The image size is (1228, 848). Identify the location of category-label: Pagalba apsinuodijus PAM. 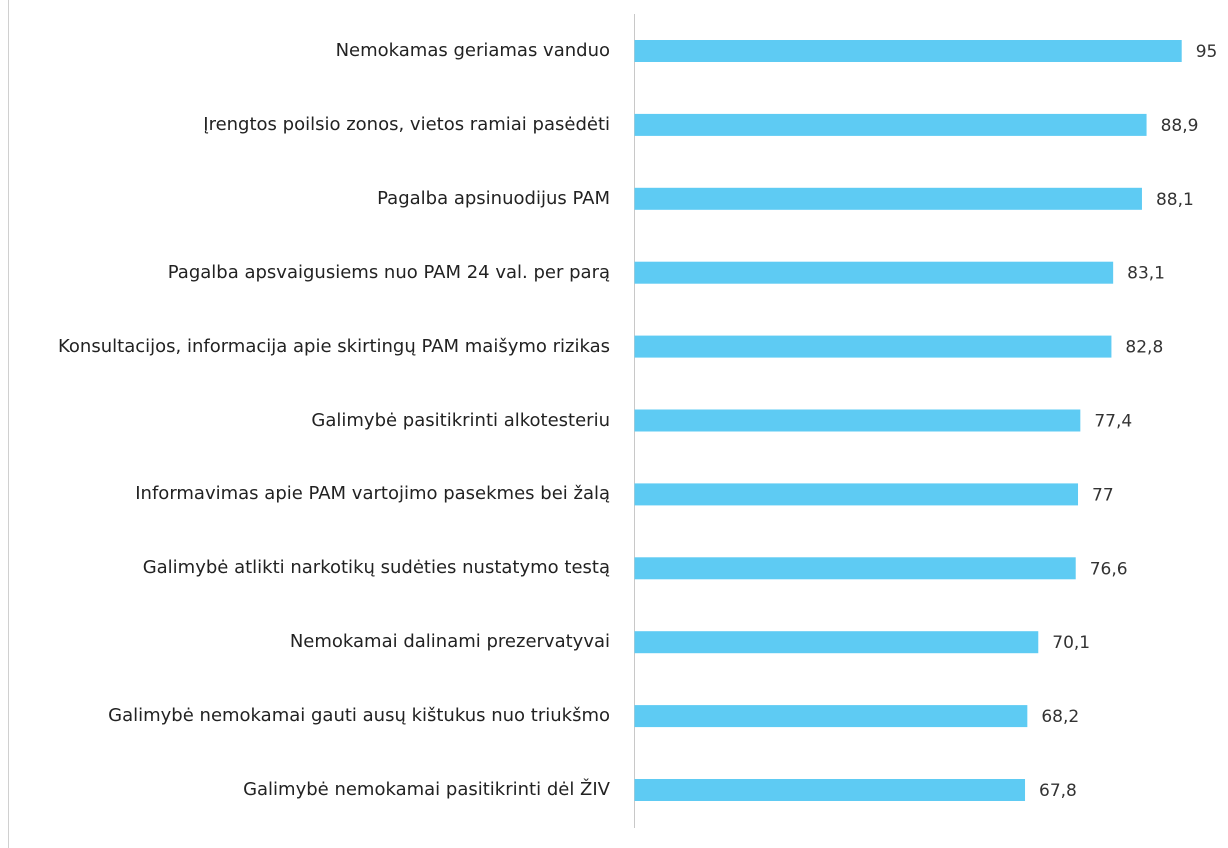
(493, 198).